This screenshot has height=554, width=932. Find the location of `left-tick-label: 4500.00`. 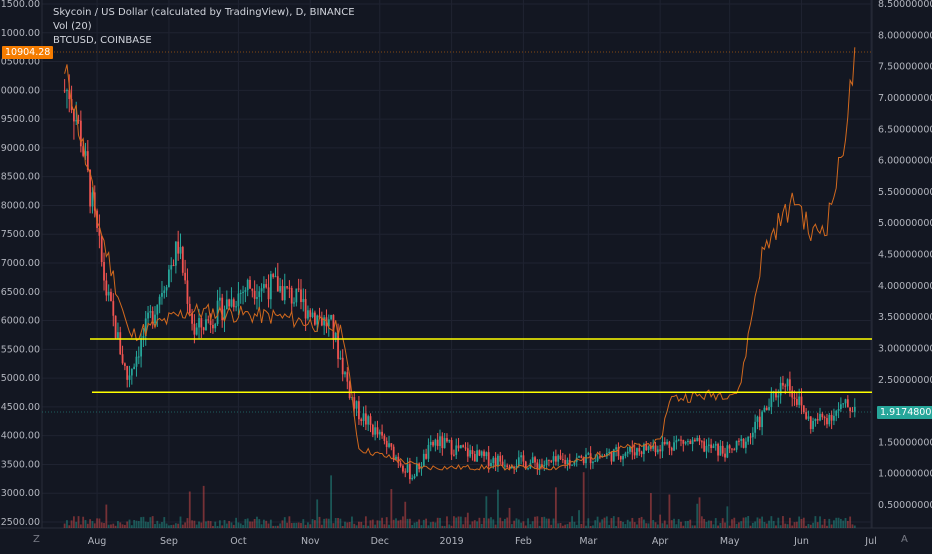

left-tick-label: 4500.00 is located at coordinates (20, 407).